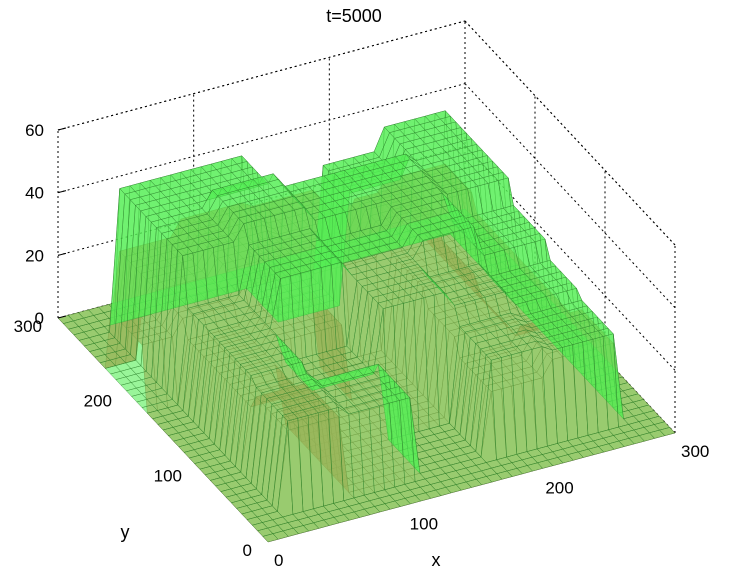 The image size is (733, 576). What do you see at coordinates (39, 318) in the screenshot?
I see `z-tick-label: 0` at bounding box center [39, 318].